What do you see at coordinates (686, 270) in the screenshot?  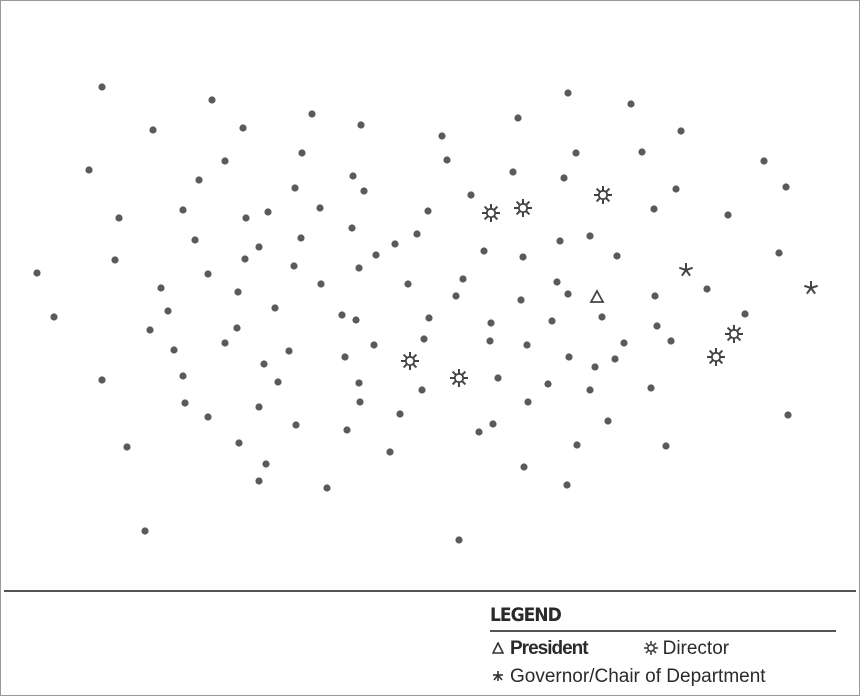 I see `governor-node` at bounding box center [686, 270].